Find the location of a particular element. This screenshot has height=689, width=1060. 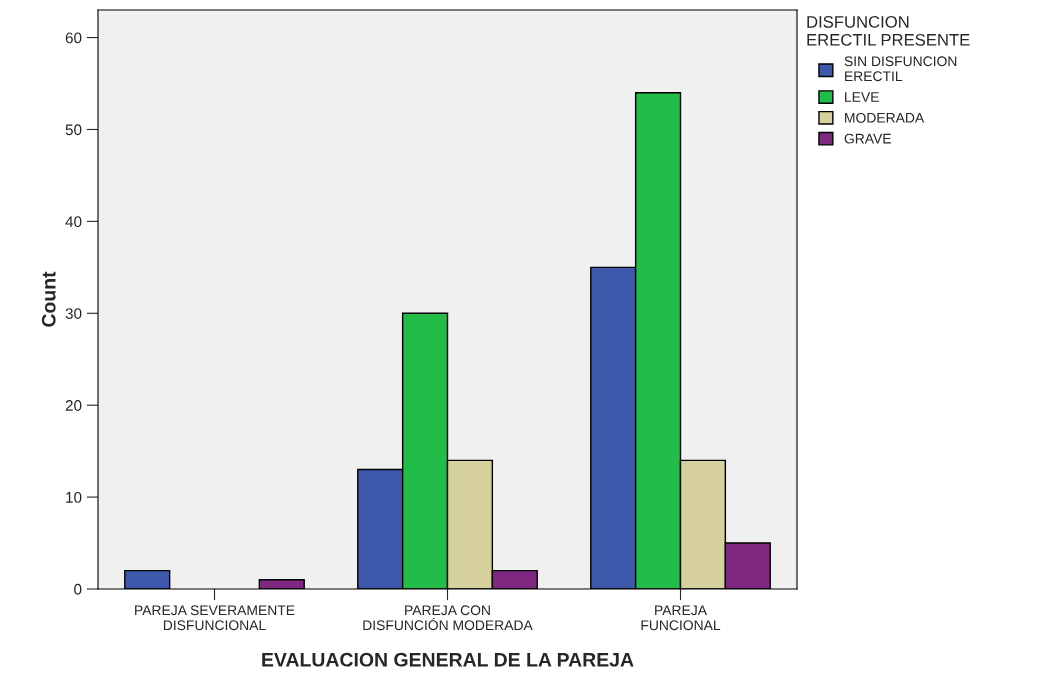

y-tick-label: 50 is located at coordinates (73, 130).